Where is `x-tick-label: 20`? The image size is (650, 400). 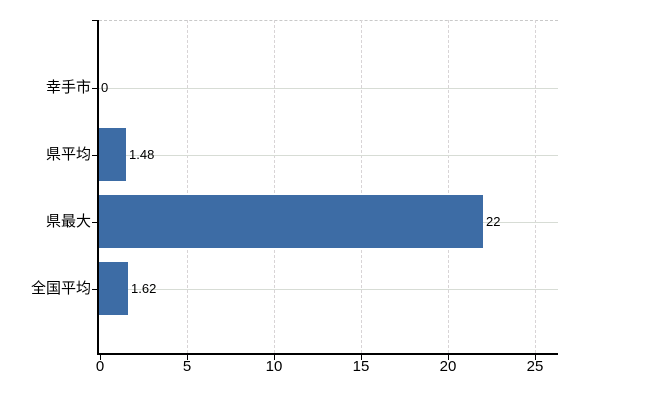
x-tick-label: 20 is located at coordinates (448, 366).